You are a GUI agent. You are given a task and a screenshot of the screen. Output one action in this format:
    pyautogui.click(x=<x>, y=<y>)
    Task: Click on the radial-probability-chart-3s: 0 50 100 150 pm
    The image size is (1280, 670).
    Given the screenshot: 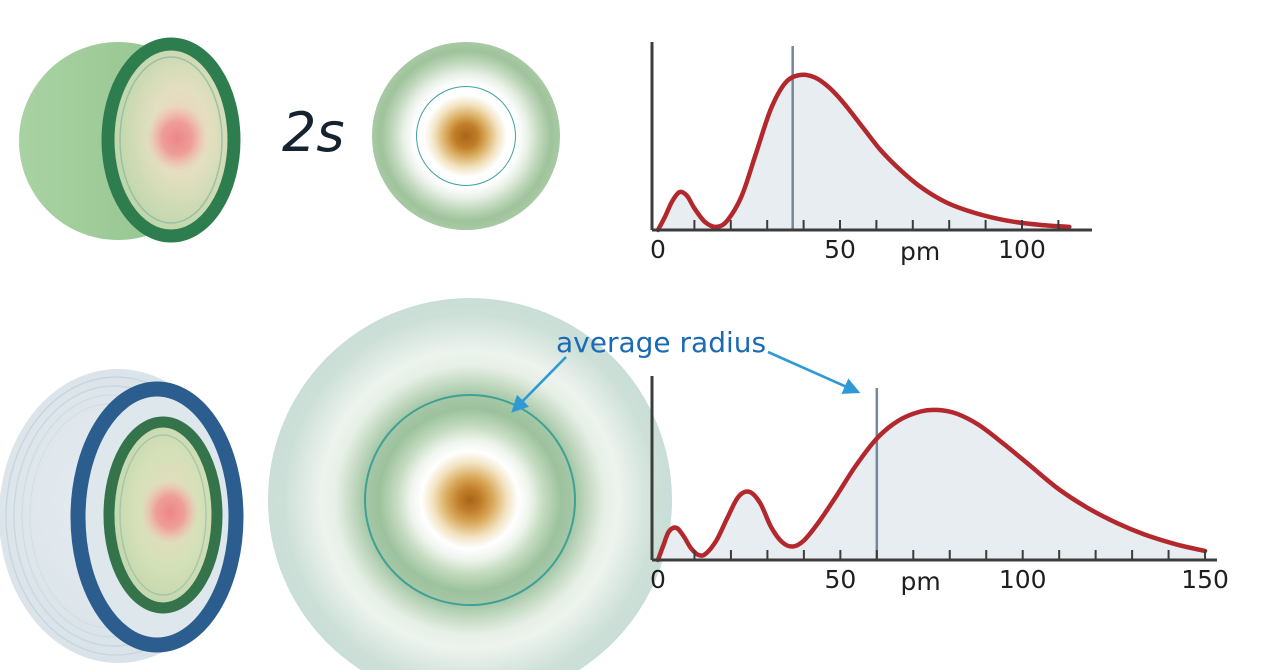 What is the action you would take?
    pyautogui.click(x=939, y=486)
    